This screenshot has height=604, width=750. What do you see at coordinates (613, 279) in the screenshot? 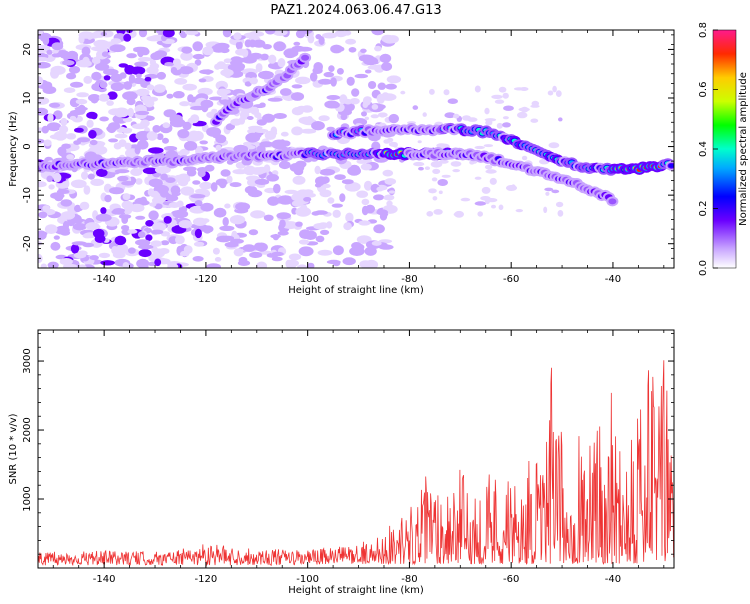
I see `x-tick-label: -40` at bounding box center [613, 279].